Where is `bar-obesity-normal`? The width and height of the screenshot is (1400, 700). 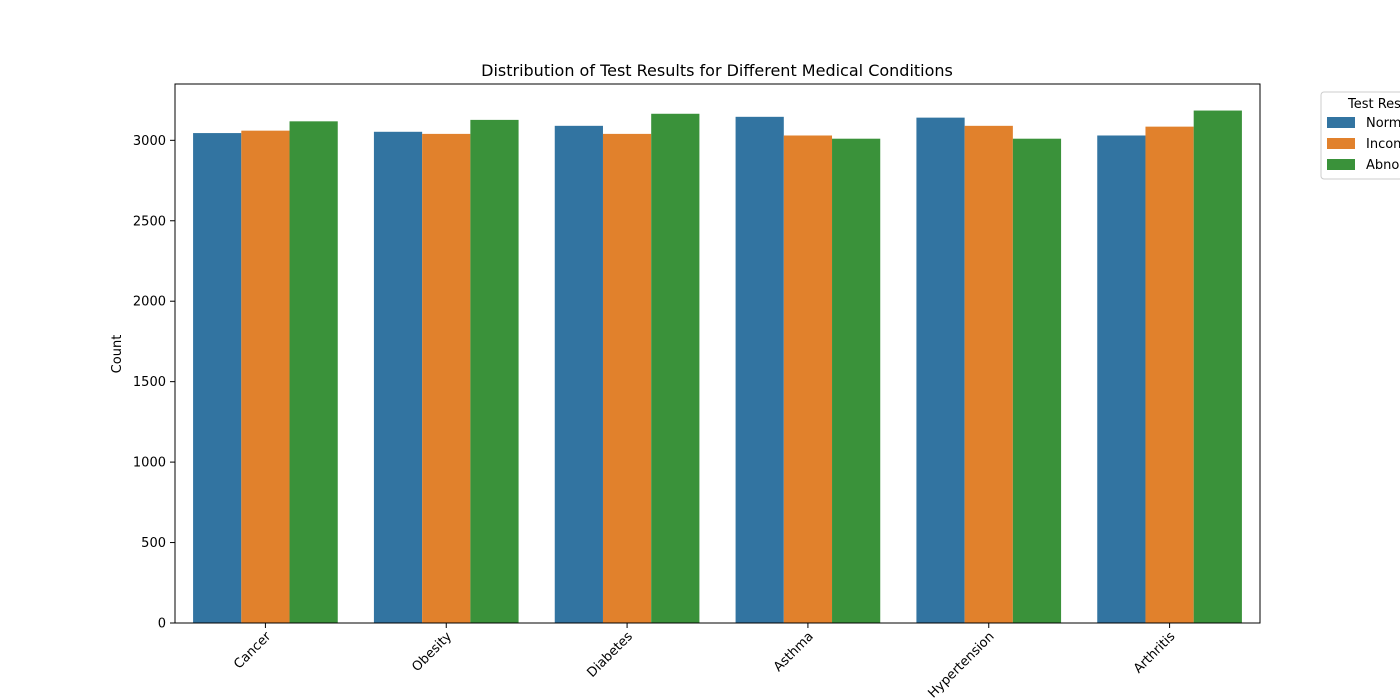 bar-obesity-normal is located at coordinates (398, 377).